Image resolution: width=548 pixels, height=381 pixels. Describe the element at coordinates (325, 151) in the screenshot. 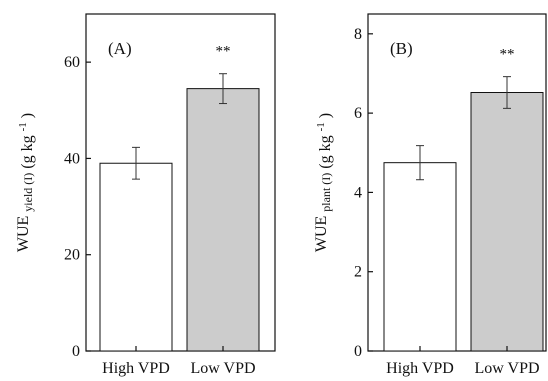

I see `y-label-unit-b: (g kg` at that location.